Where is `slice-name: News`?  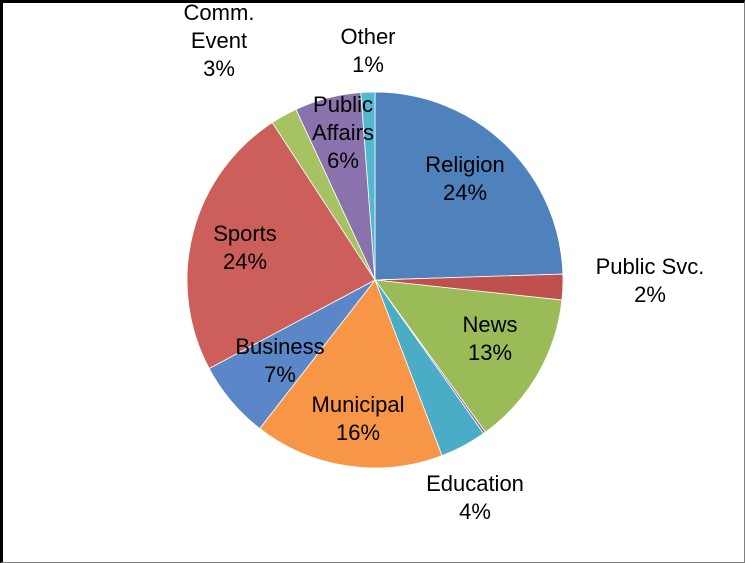
slice-name: News is located at coordinates (489, 324).